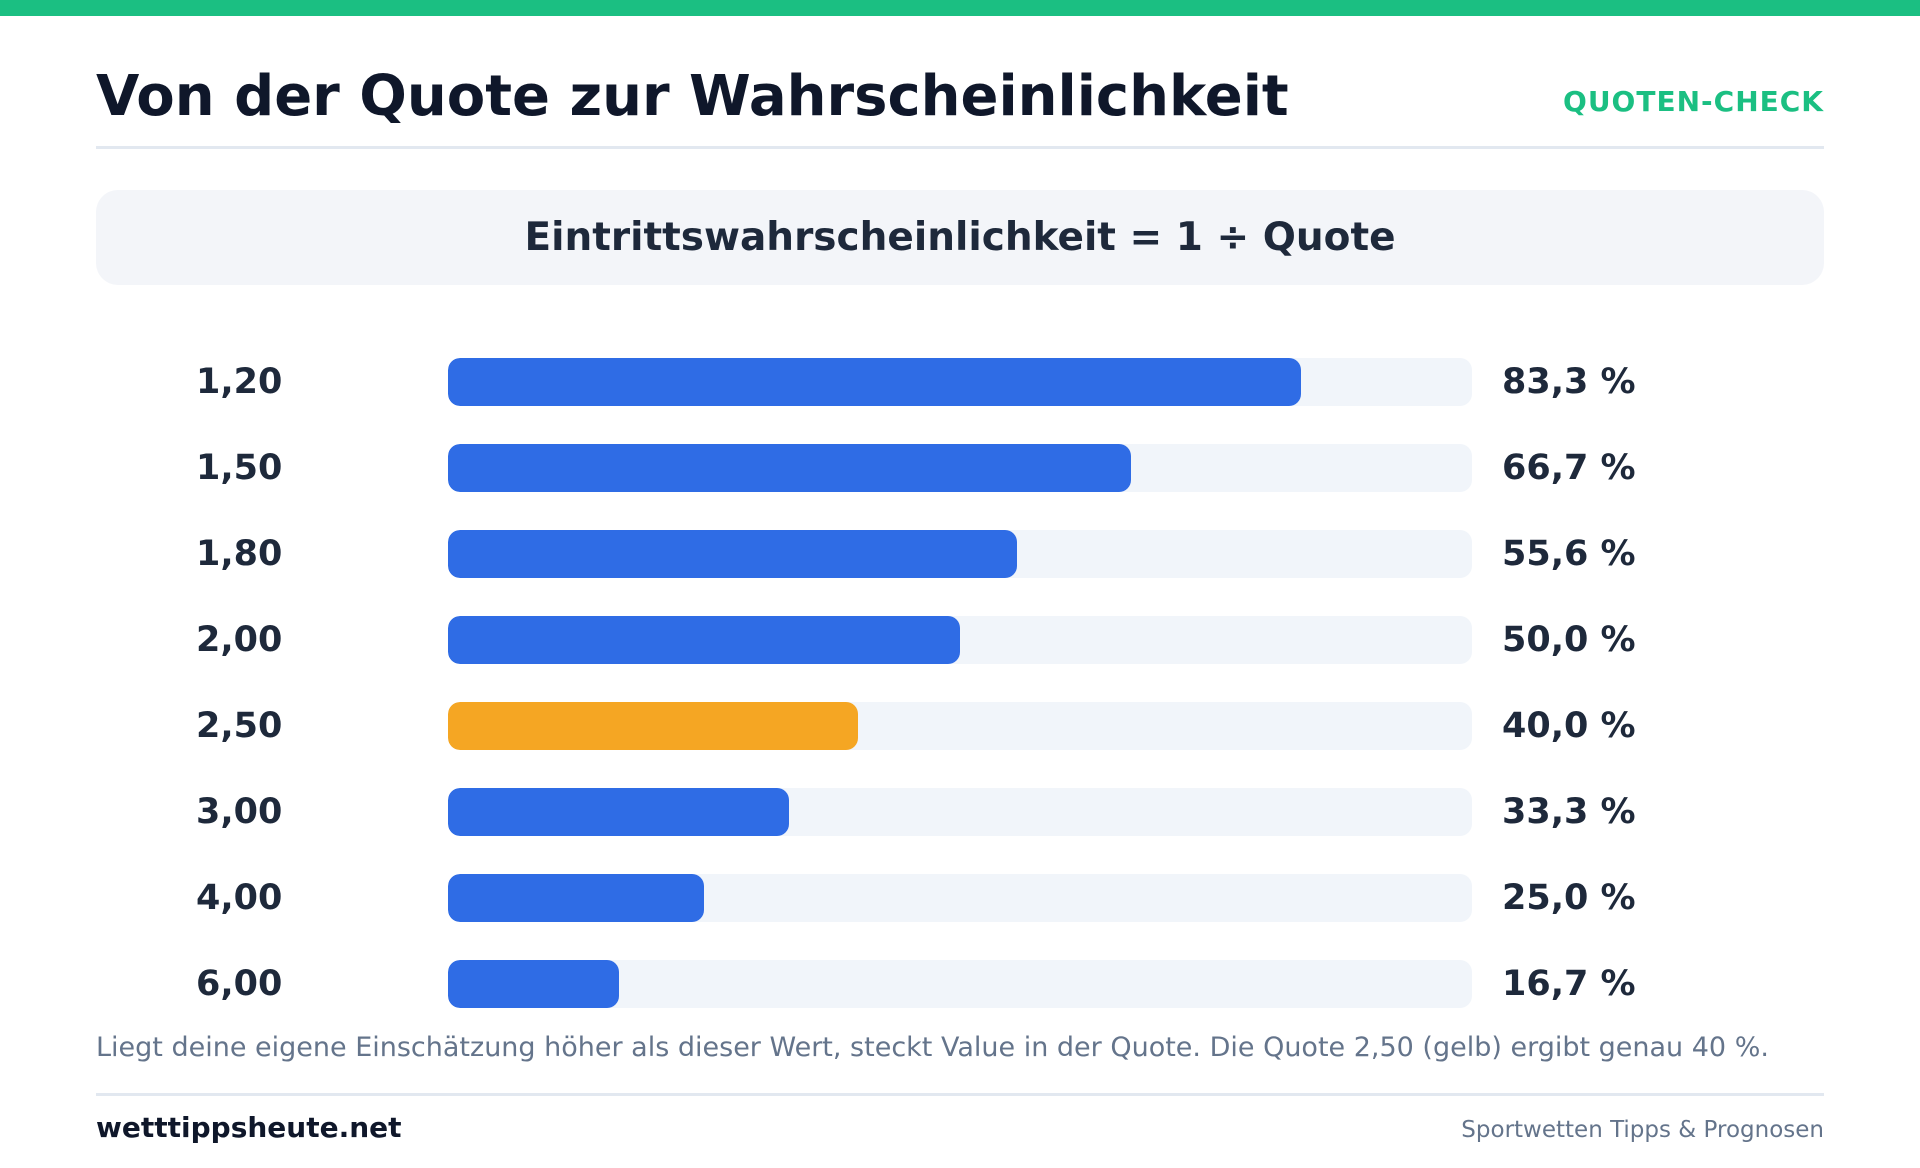 The image size is (1920, 1168). I want to click on odds-label: 1,50, so click(239, 468).